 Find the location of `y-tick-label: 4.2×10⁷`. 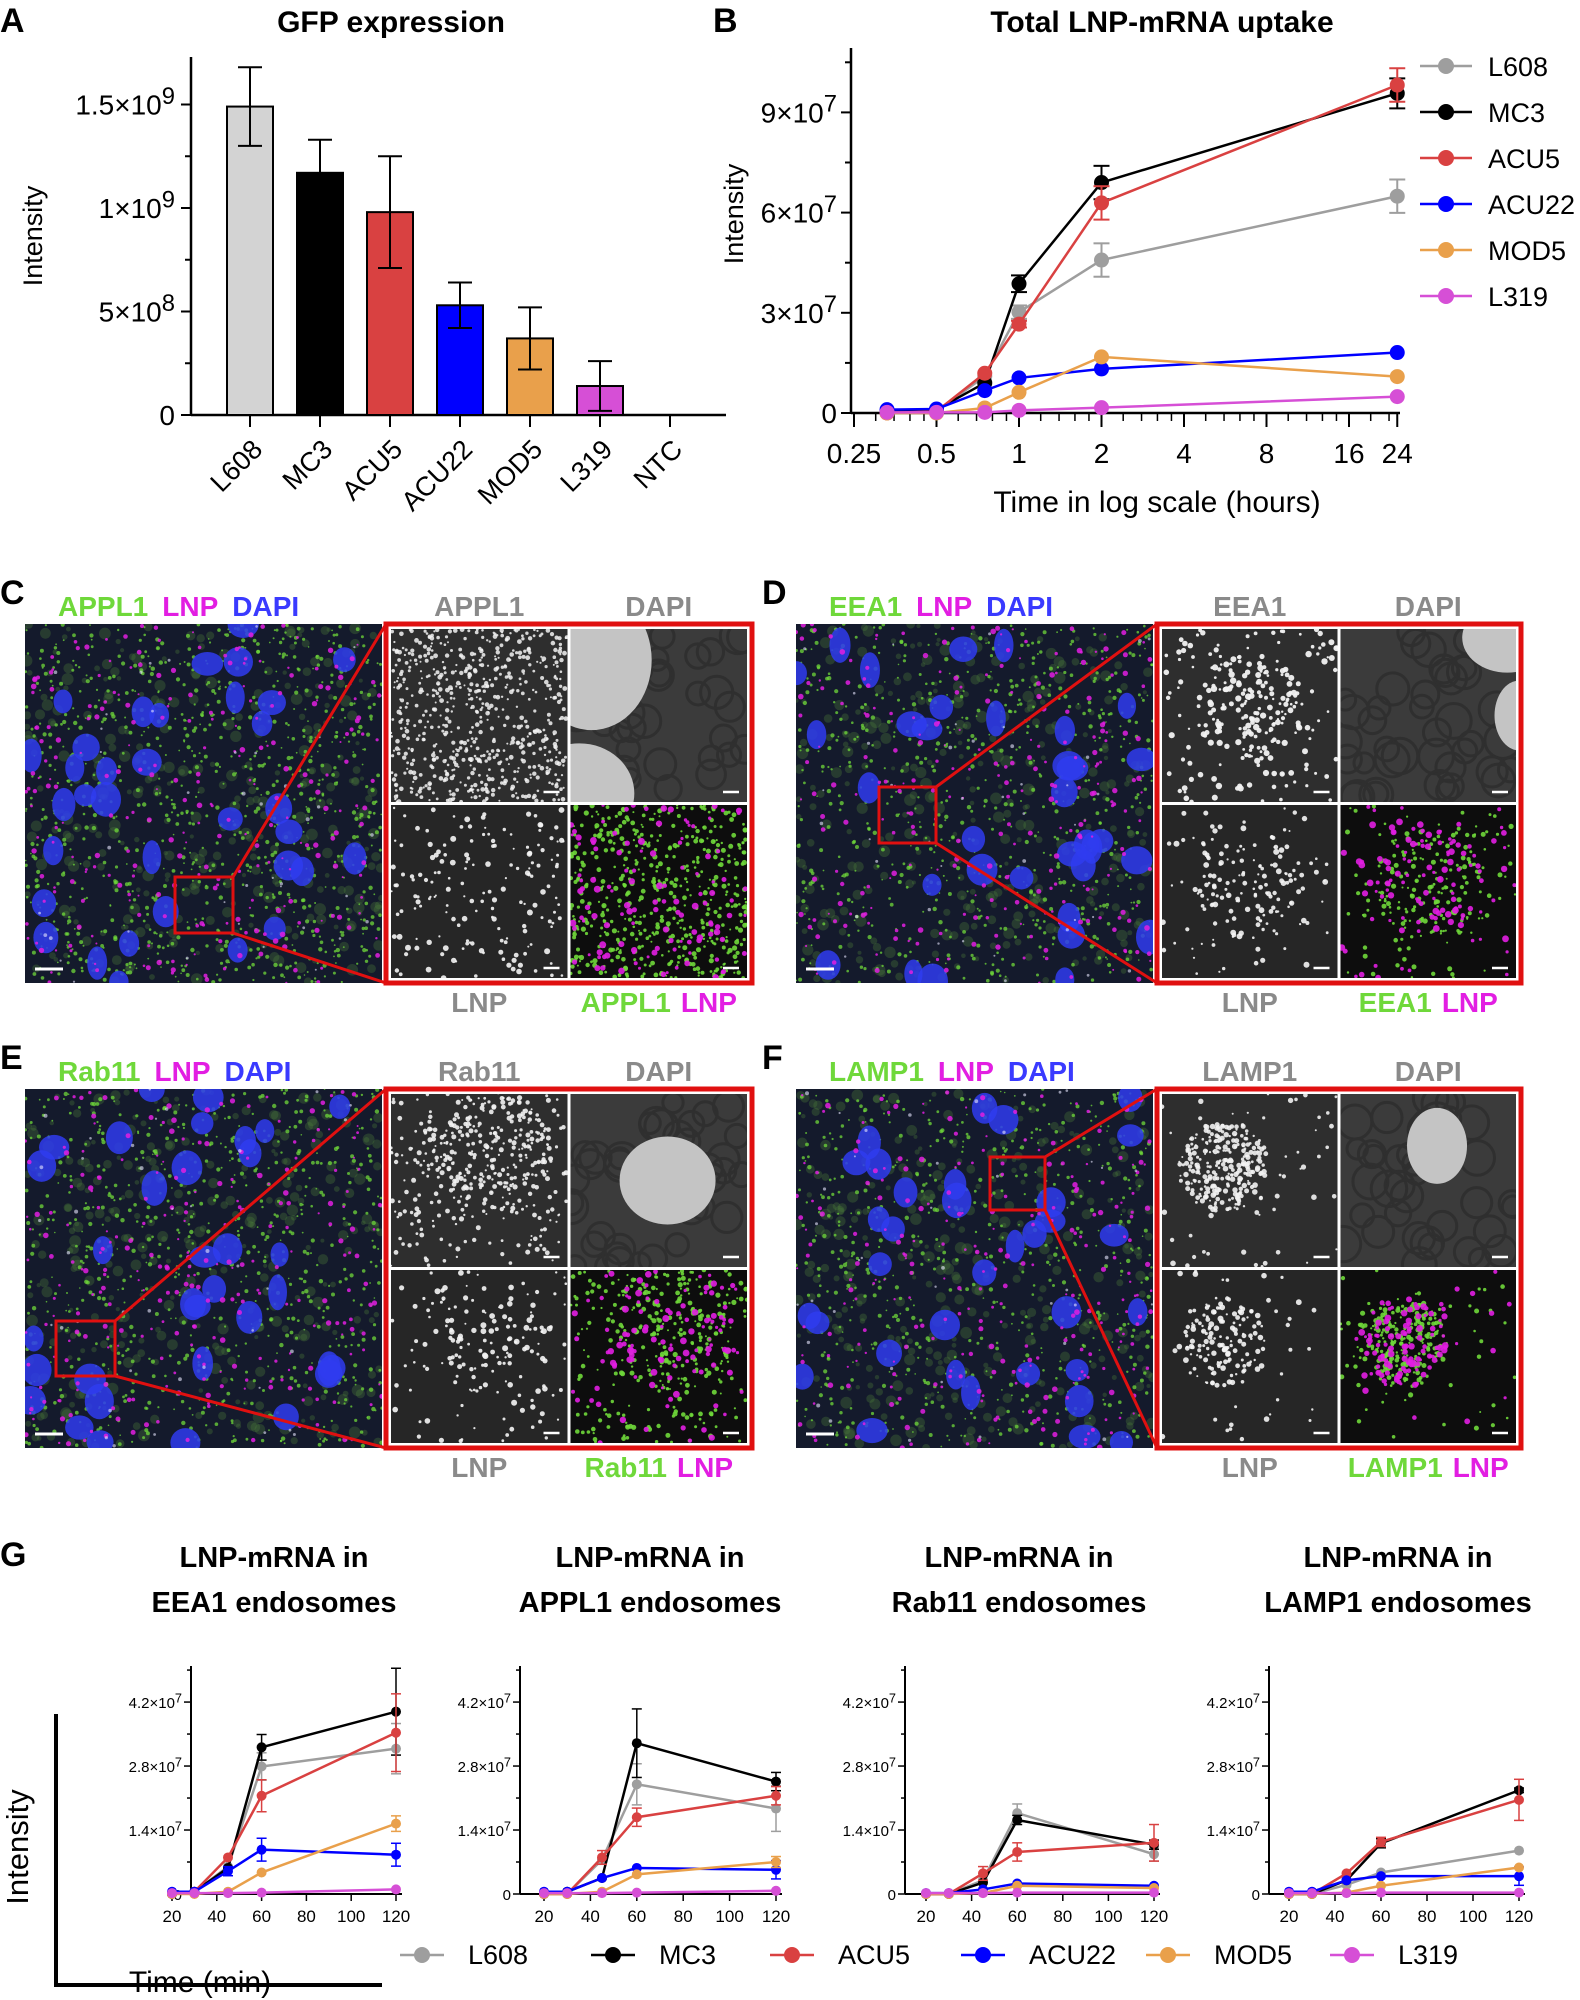

y-tick-label: 4.2×10⁷ is located at coordinates (1233, 1701).